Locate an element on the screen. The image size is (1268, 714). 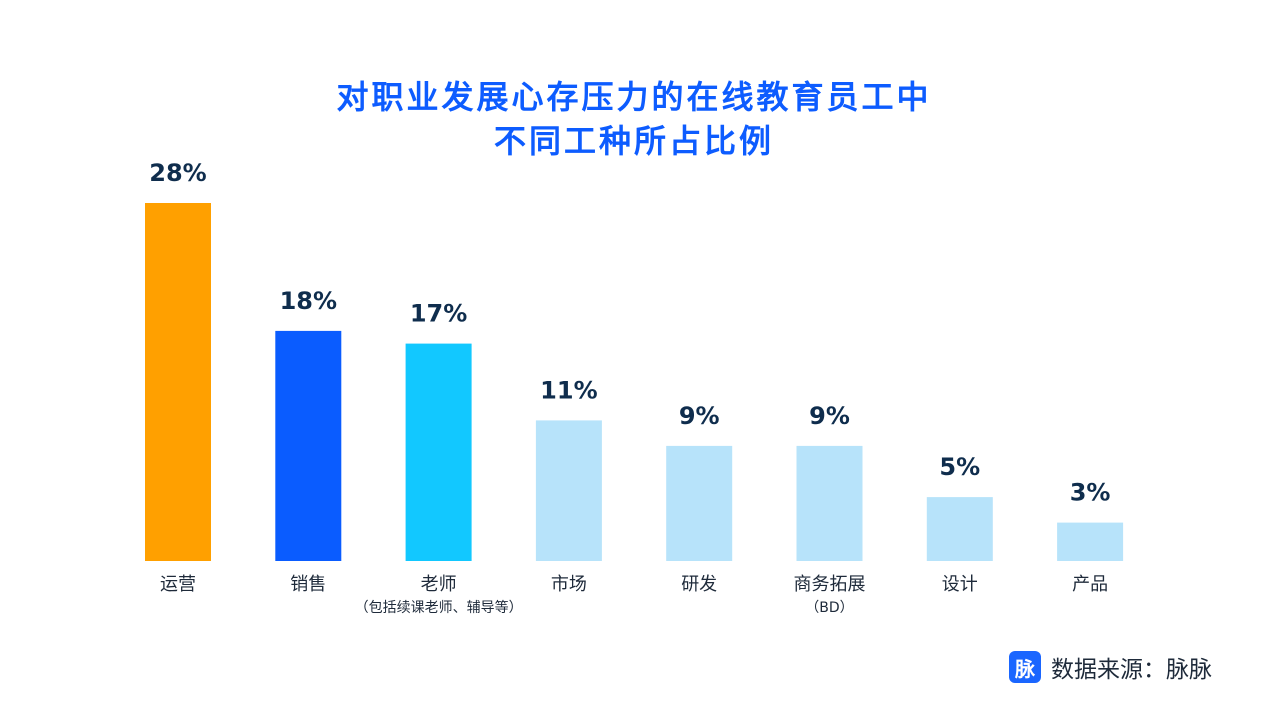
data-source: 脉 数据来源：脉脉 is located at coordinates (1110, 667).